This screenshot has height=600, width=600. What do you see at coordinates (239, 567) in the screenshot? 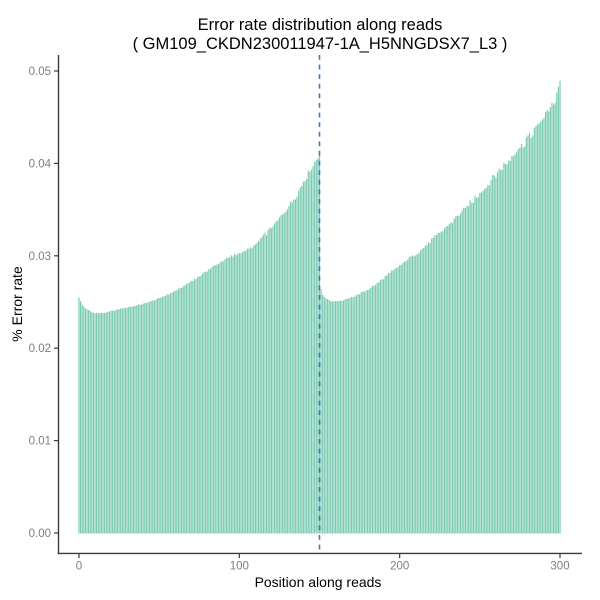
I see `x-tick-label: 100` at bounding box center [239, 567].